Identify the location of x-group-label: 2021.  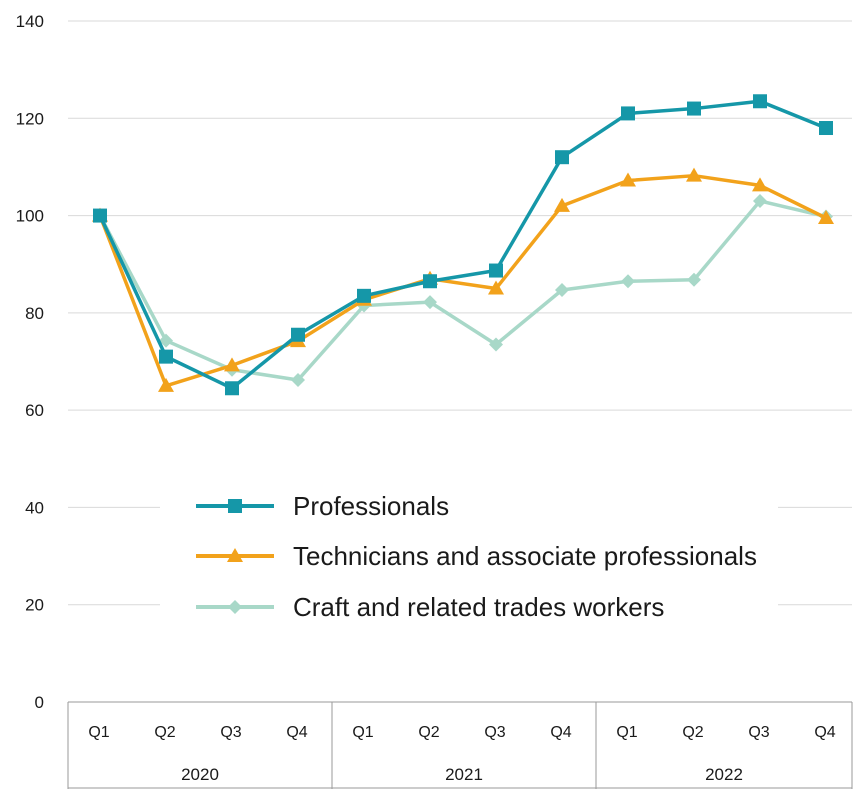
(464, 774).